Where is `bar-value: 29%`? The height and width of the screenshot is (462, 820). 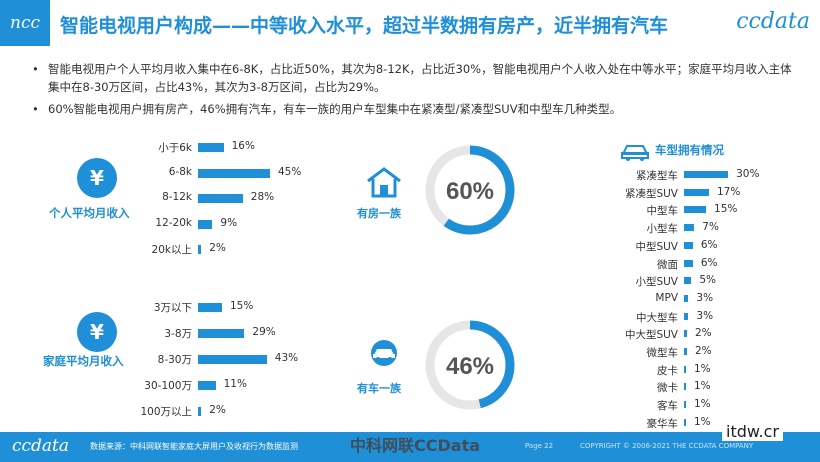
bar-value: 29% is located at coordinates (264, 332).